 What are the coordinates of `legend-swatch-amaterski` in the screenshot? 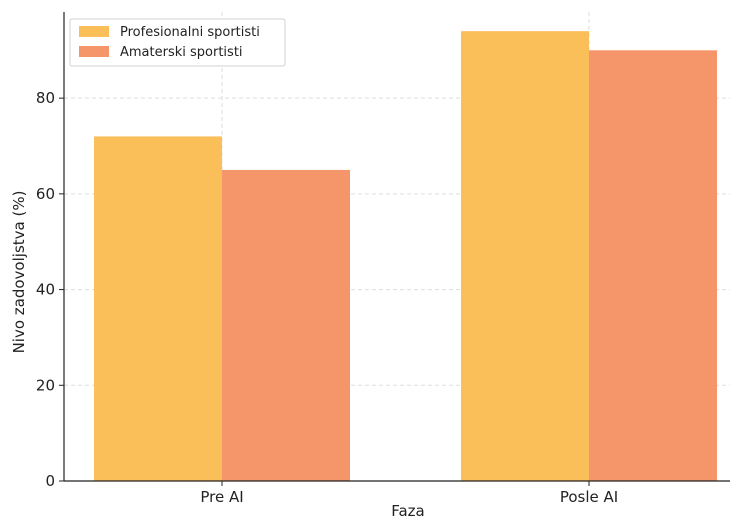 It's located at (94, 51).